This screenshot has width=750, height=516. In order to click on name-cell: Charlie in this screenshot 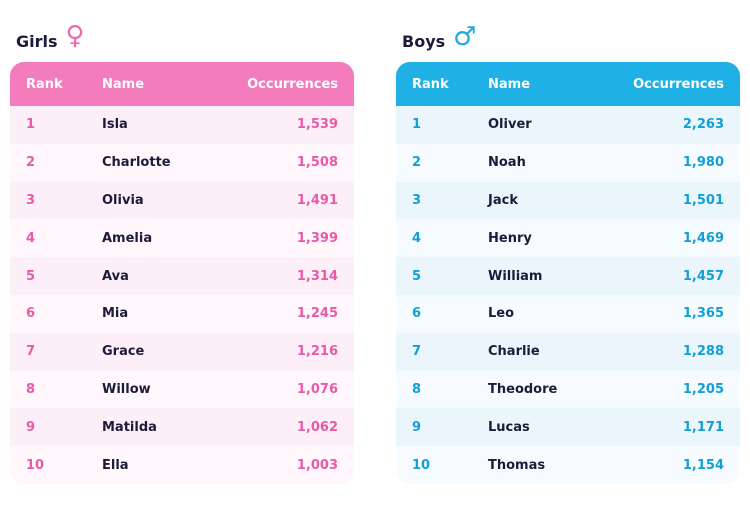, I will do `click(514, 352)`.